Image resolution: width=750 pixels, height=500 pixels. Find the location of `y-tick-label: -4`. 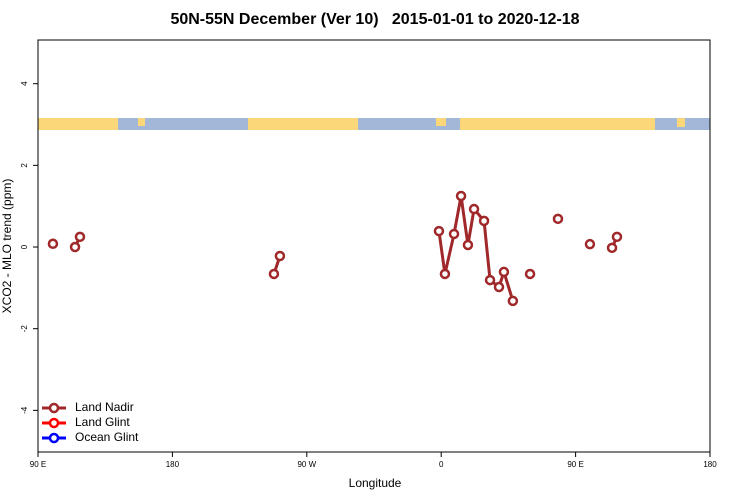

y-tick-label: -4 is located at coordinates (24, 410).